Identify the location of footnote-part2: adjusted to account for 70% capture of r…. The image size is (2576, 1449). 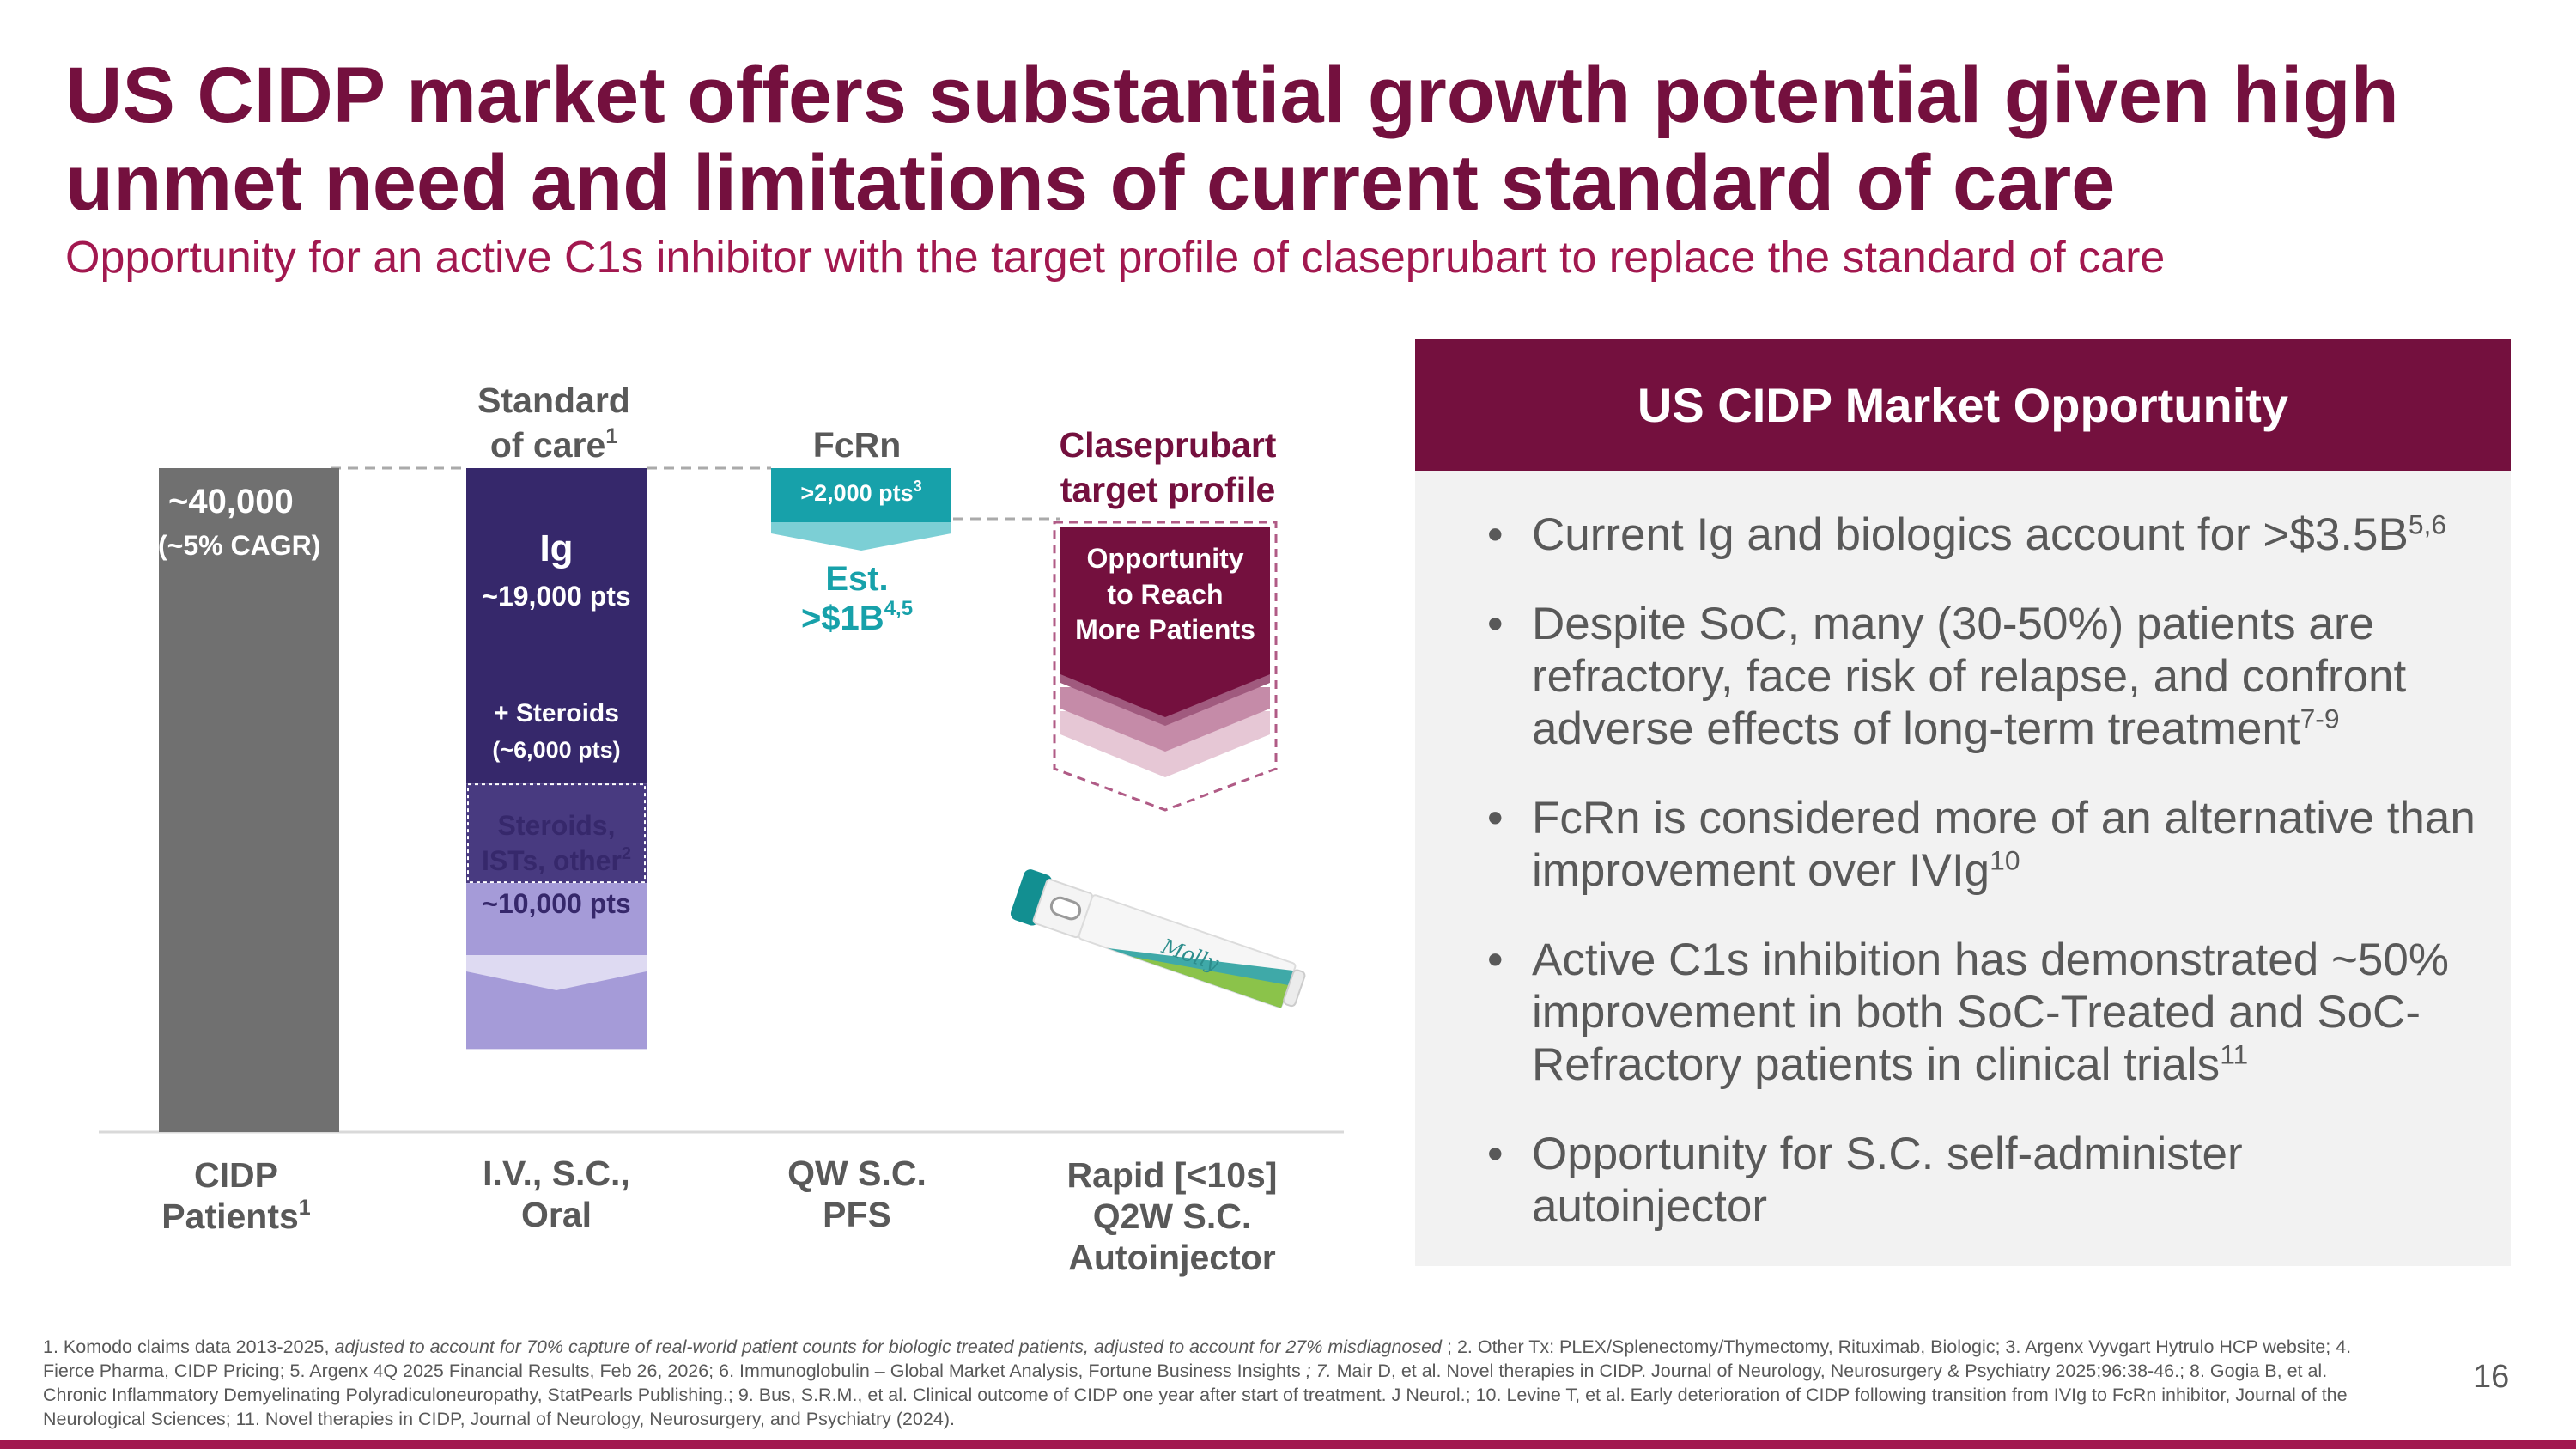
(889, 1346).